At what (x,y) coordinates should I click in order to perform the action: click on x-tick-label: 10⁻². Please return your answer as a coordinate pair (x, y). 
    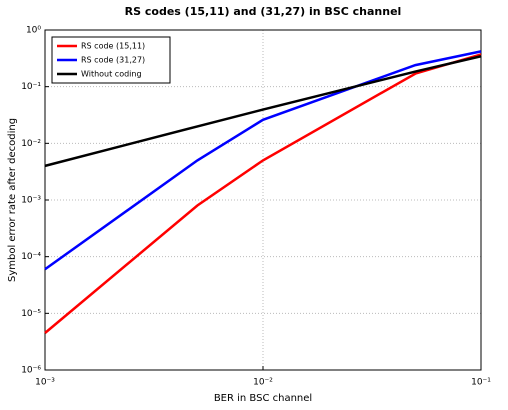
    Looking at the image, I should click on (263, 383).